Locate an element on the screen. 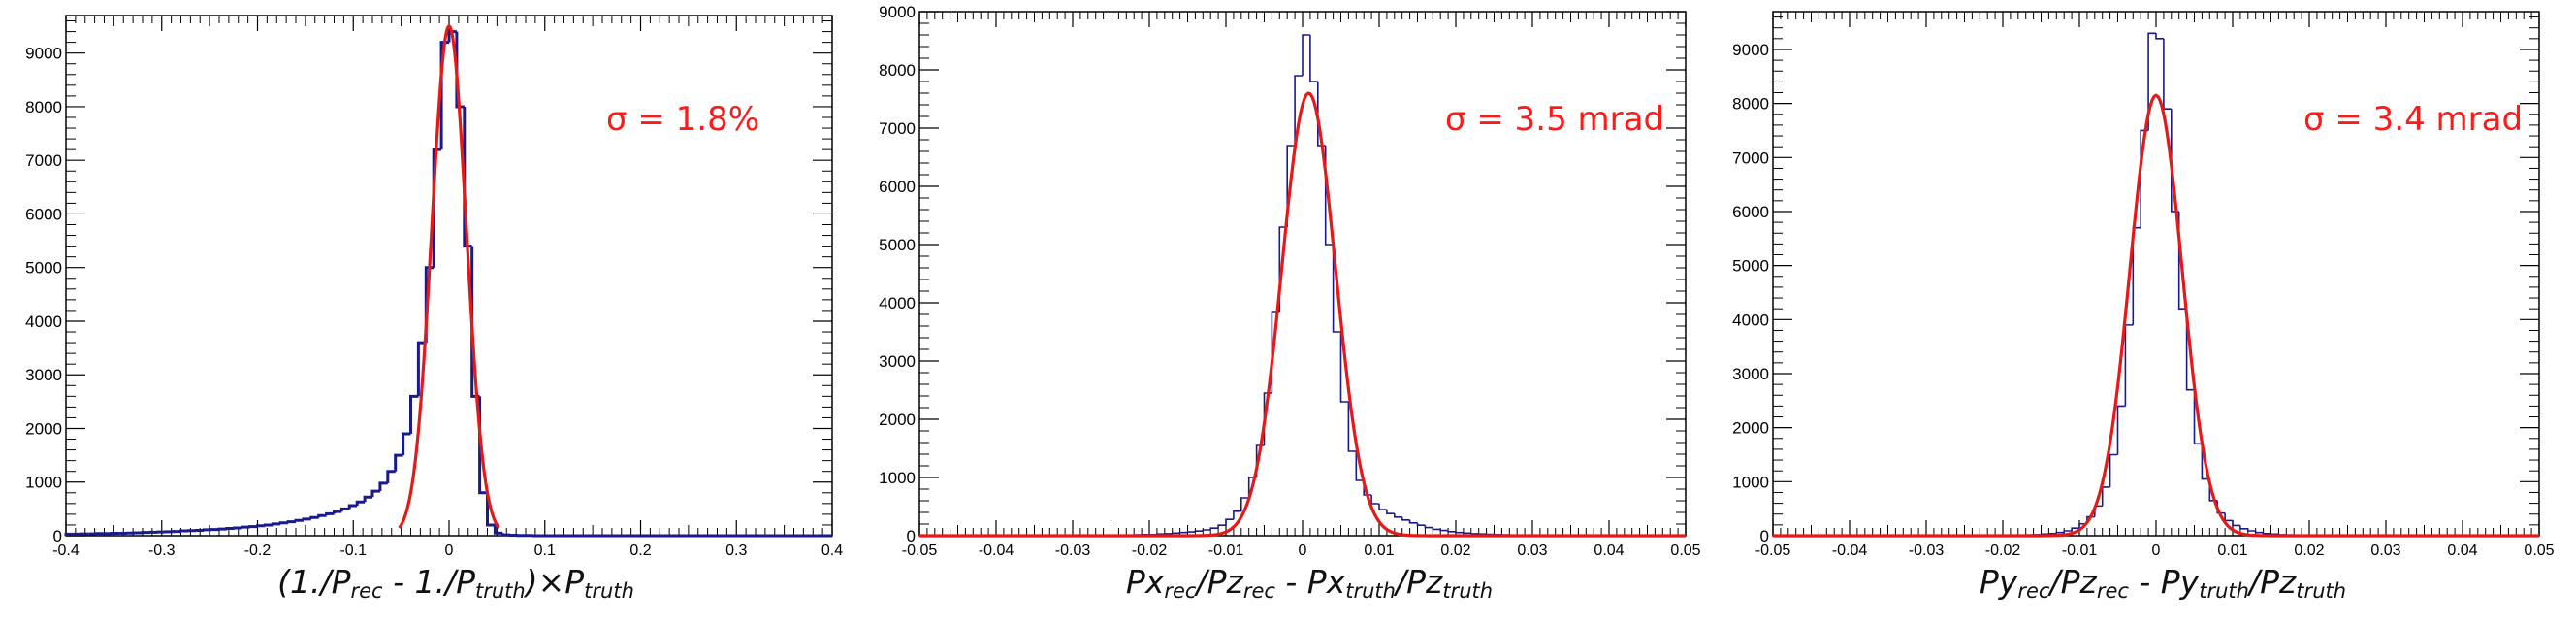 This screenshot has height=625, width=2576. x-tick-label: 0.1 is located at coordinates (545, 551).